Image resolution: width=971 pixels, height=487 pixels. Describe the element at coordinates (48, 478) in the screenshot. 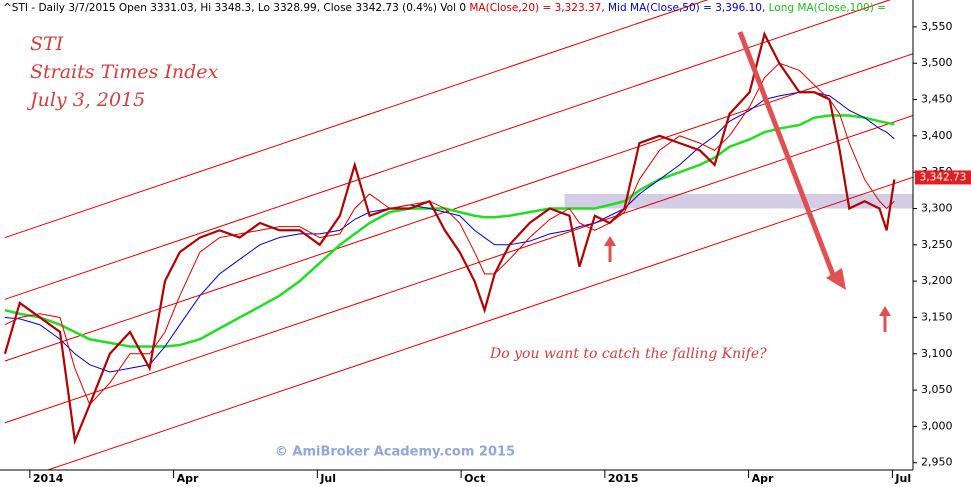

I see `x-tick-label: 2014` at that location.